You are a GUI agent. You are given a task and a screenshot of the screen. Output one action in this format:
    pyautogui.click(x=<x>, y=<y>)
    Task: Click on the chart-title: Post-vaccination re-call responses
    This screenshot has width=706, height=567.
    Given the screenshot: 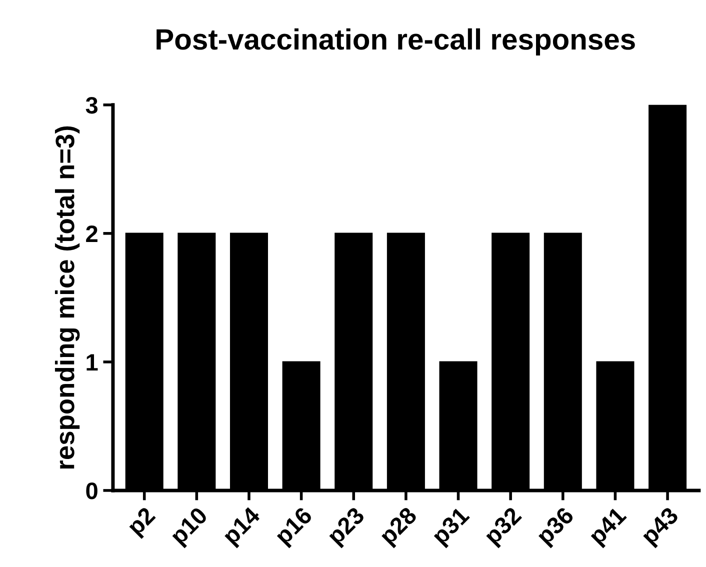 What is the action you would take?
    pyautogui.click(x=395, y=42)
    